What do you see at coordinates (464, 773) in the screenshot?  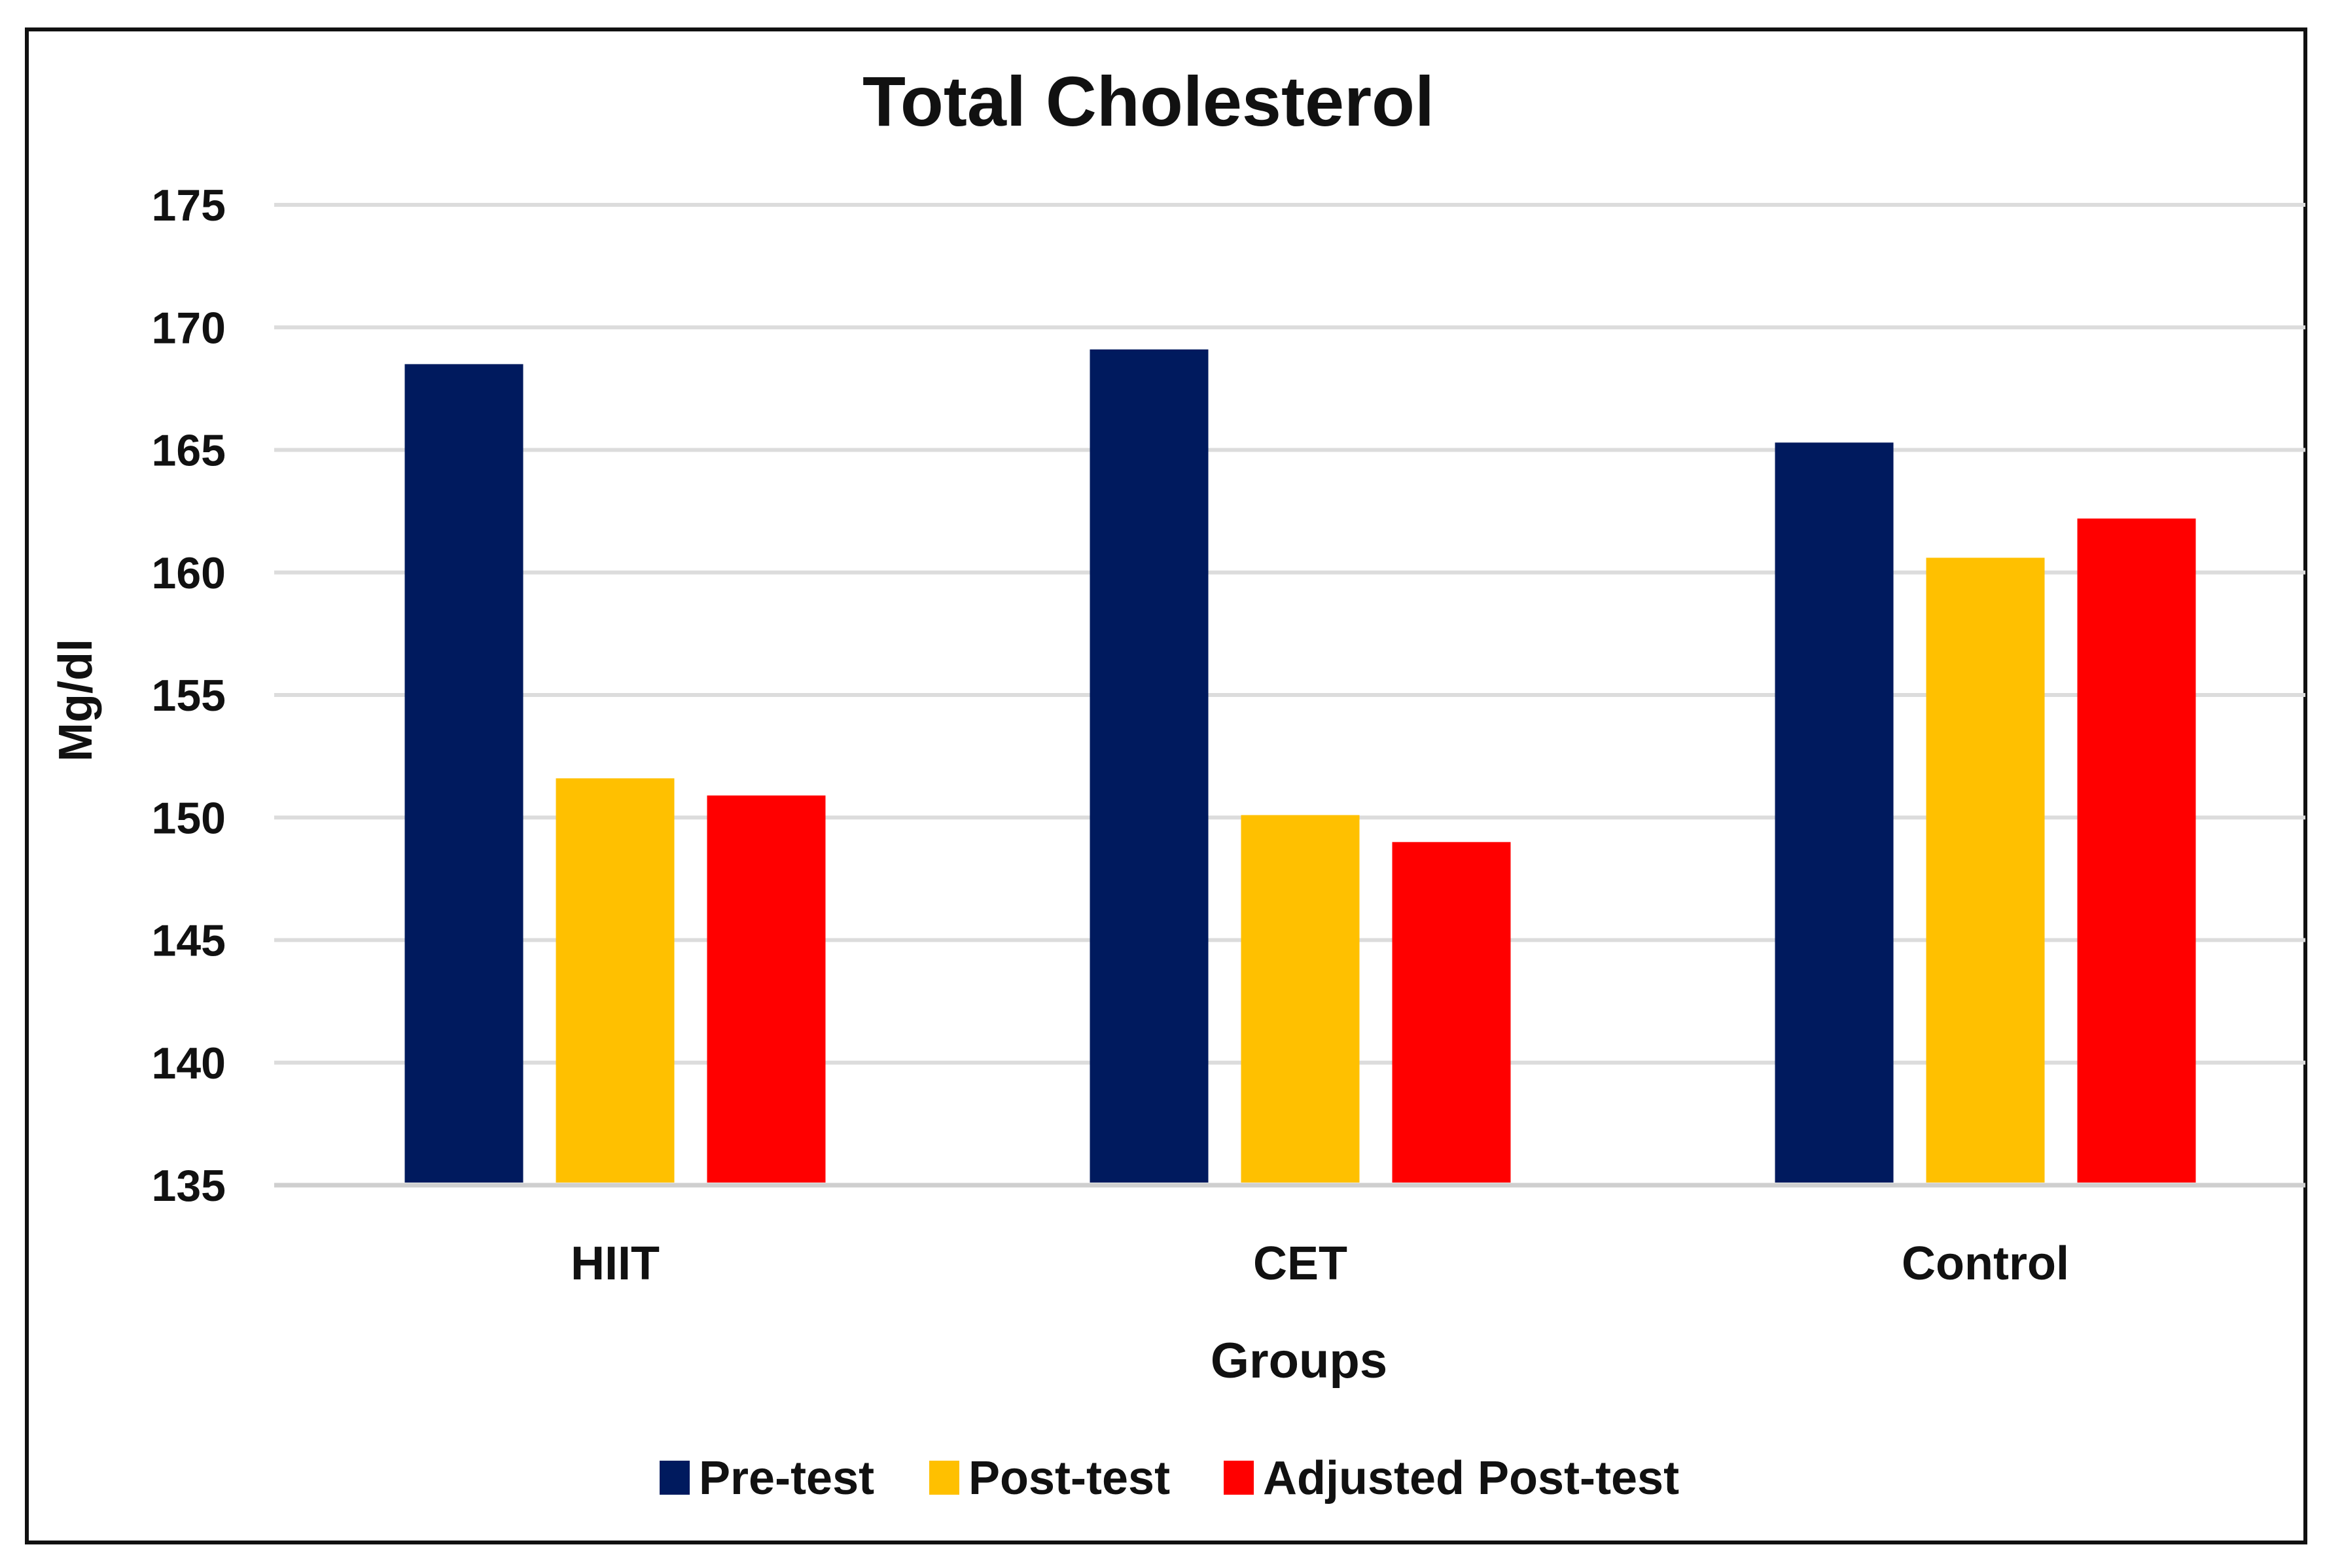 I see `bar-pre-test-hiit` at bounding box center [464, 773].